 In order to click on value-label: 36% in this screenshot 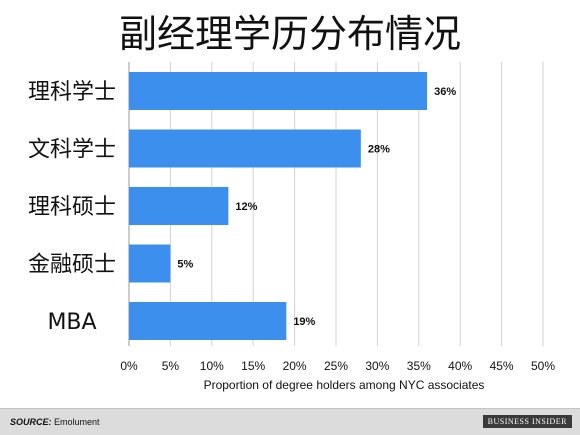, I will do `click(445, 92)`.